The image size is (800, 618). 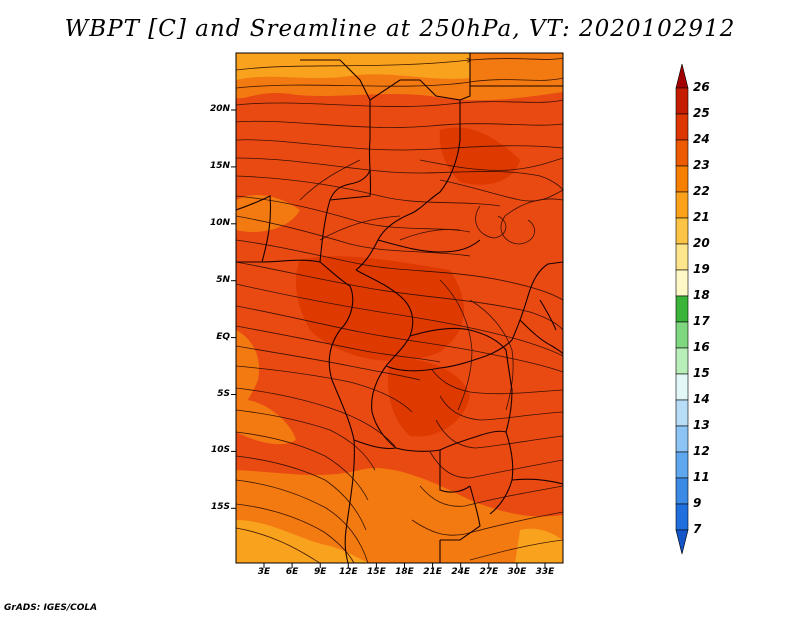 I want to click on colorbar-label: 25, so click(x=701, y=113).